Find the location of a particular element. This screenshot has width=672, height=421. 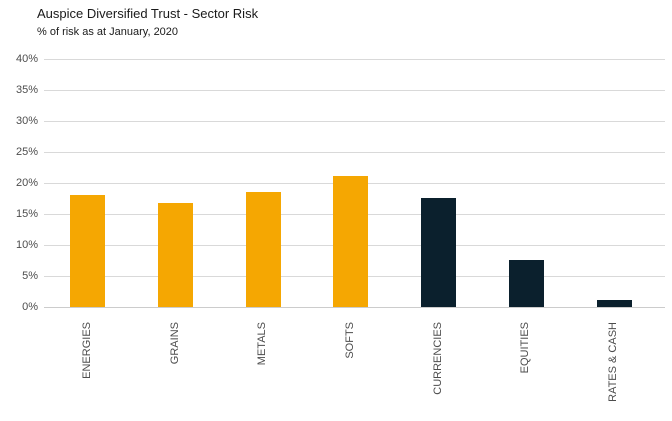

y-axis-tick-label: 30% is located at coordinates (26, 121).